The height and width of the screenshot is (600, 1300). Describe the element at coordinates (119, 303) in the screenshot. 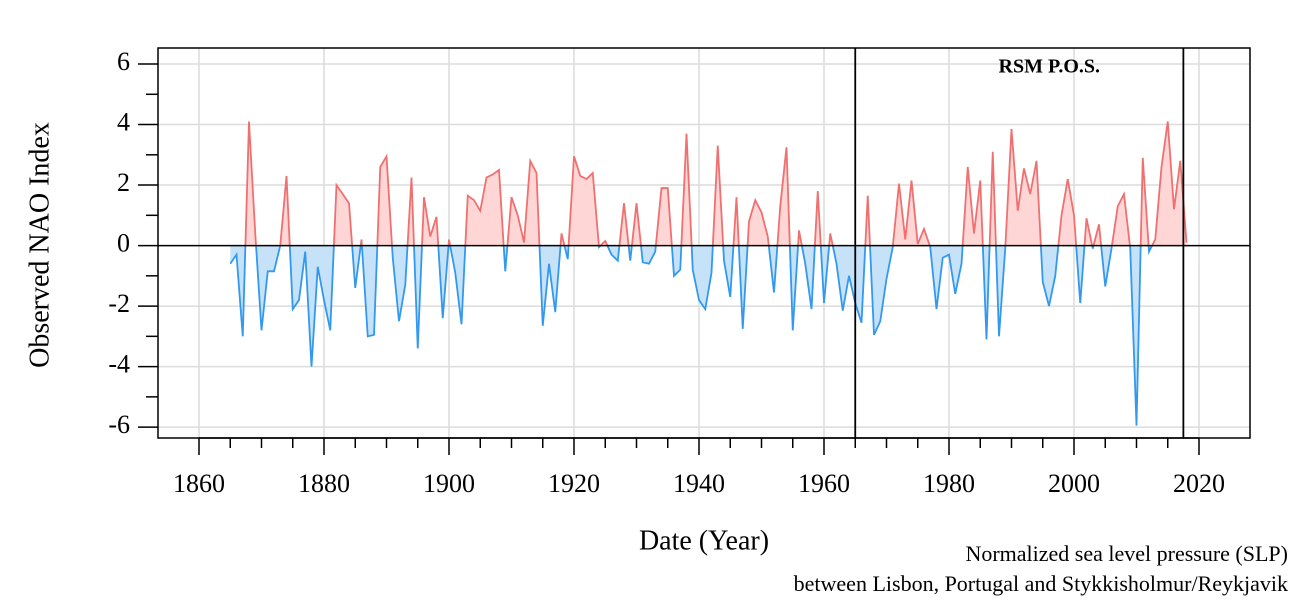

I see `y-tick-label: -2` at that location.